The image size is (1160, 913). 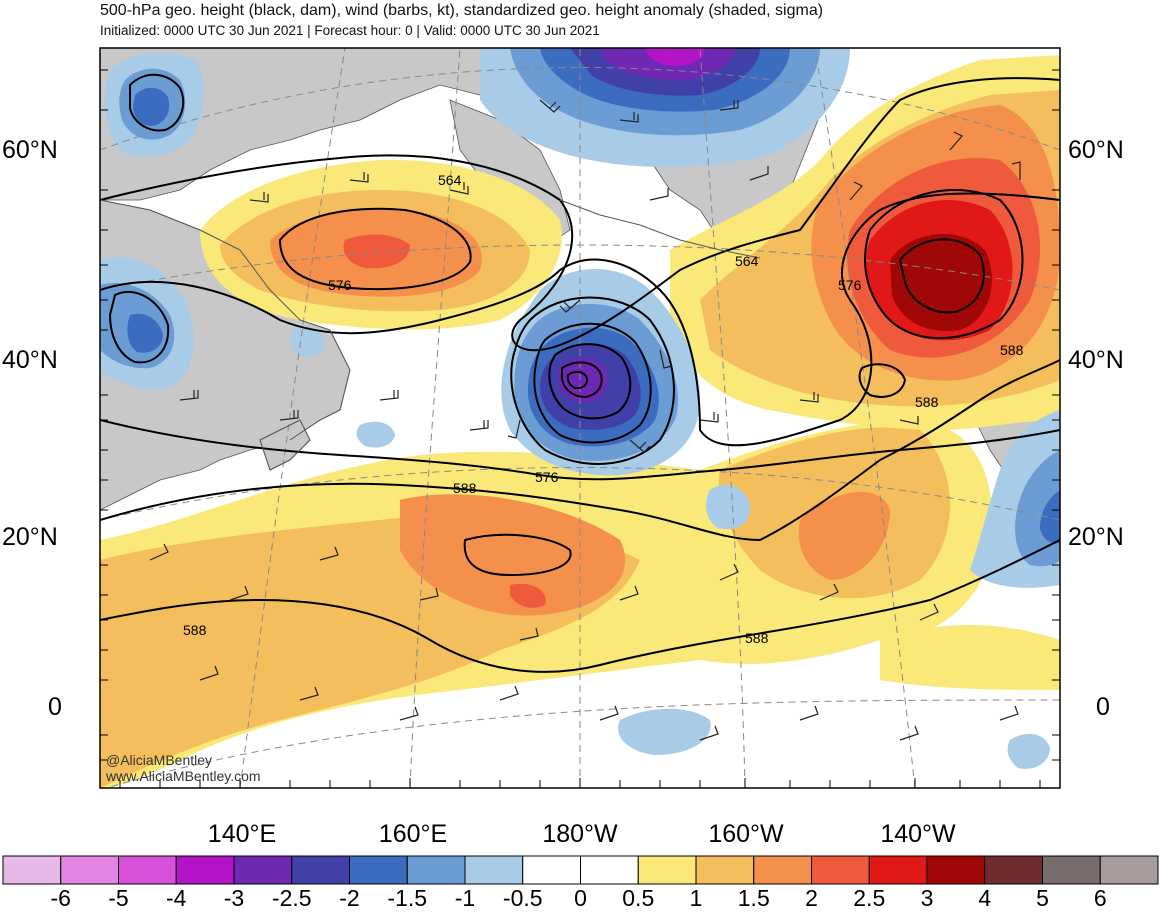 I want to click on anomaly-negative-asia-small, so click(x=307, y=341).